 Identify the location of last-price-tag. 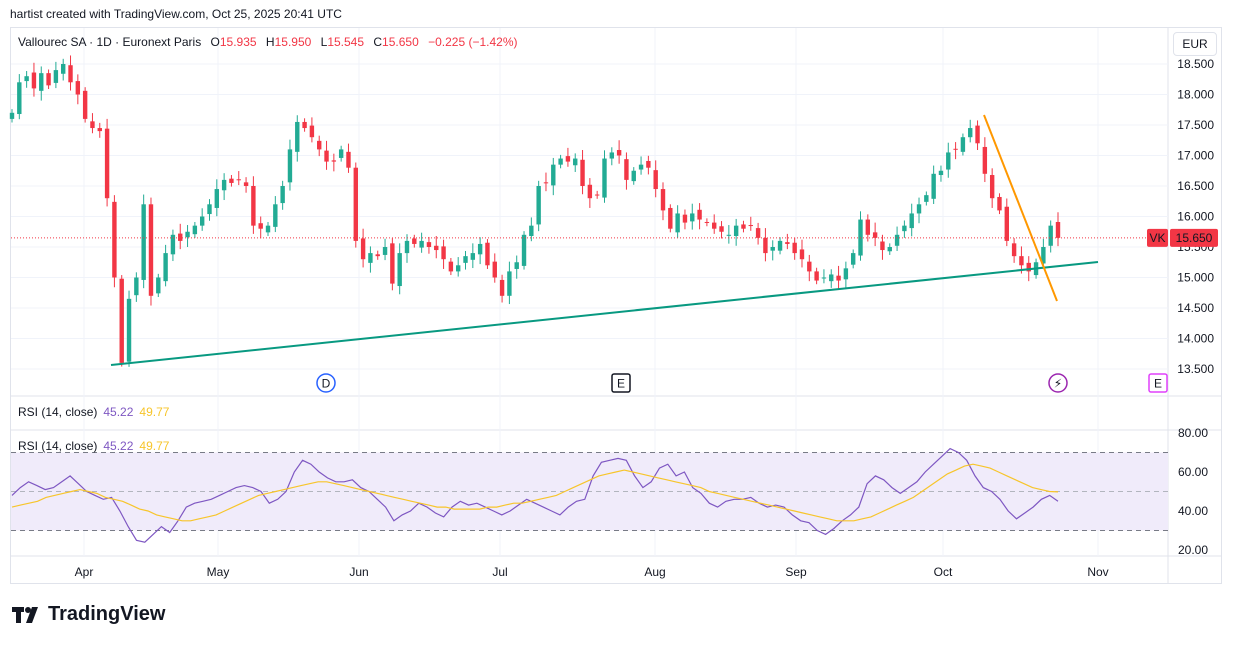
(1194, 237).